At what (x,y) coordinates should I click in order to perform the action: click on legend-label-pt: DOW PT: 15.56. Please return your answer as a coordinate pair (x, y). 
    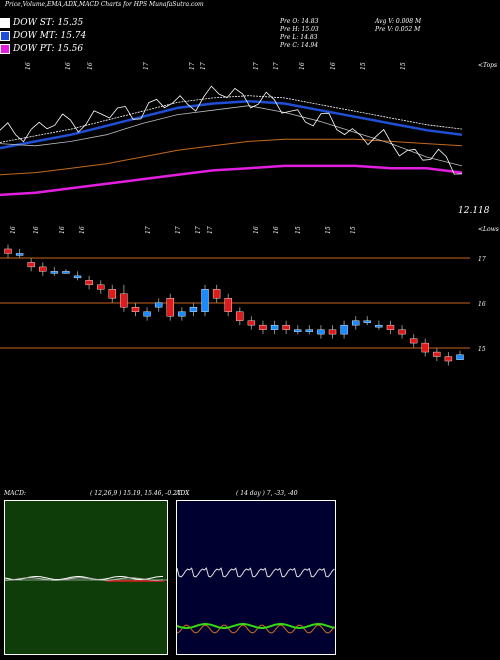
    Looking at the image, I should click on (48, 48).